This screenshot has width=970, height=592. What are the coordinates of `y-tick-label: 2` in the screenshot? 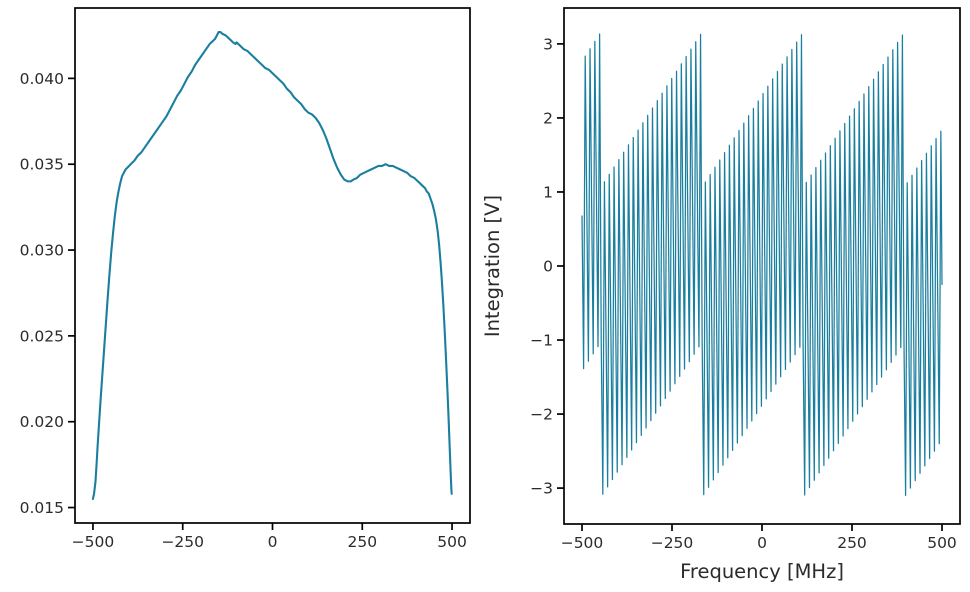 It's located at (548, 118).